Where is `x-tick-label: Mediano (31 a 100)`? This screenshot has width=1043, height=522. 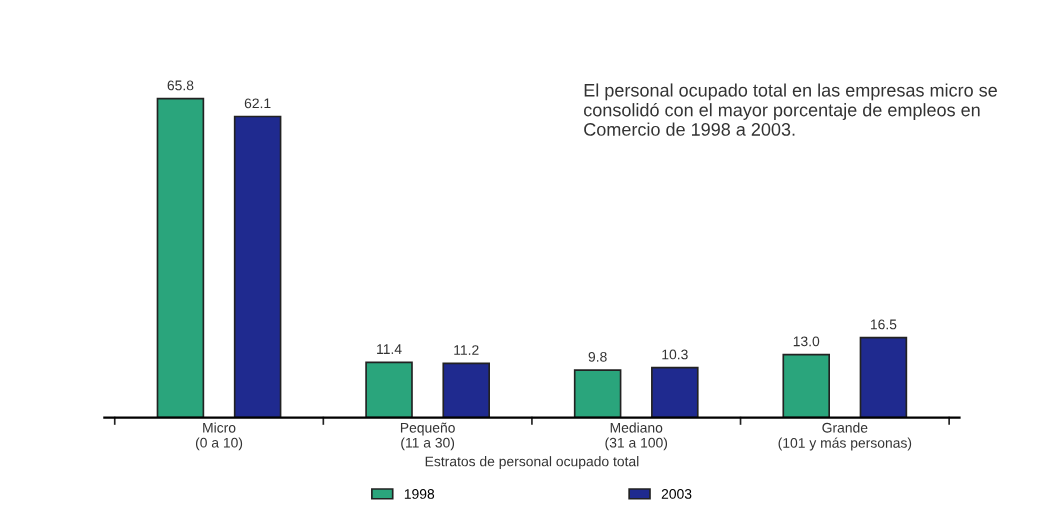 x-tick-label: Mediano (31 a 100) is located at coordinates (636, 436).